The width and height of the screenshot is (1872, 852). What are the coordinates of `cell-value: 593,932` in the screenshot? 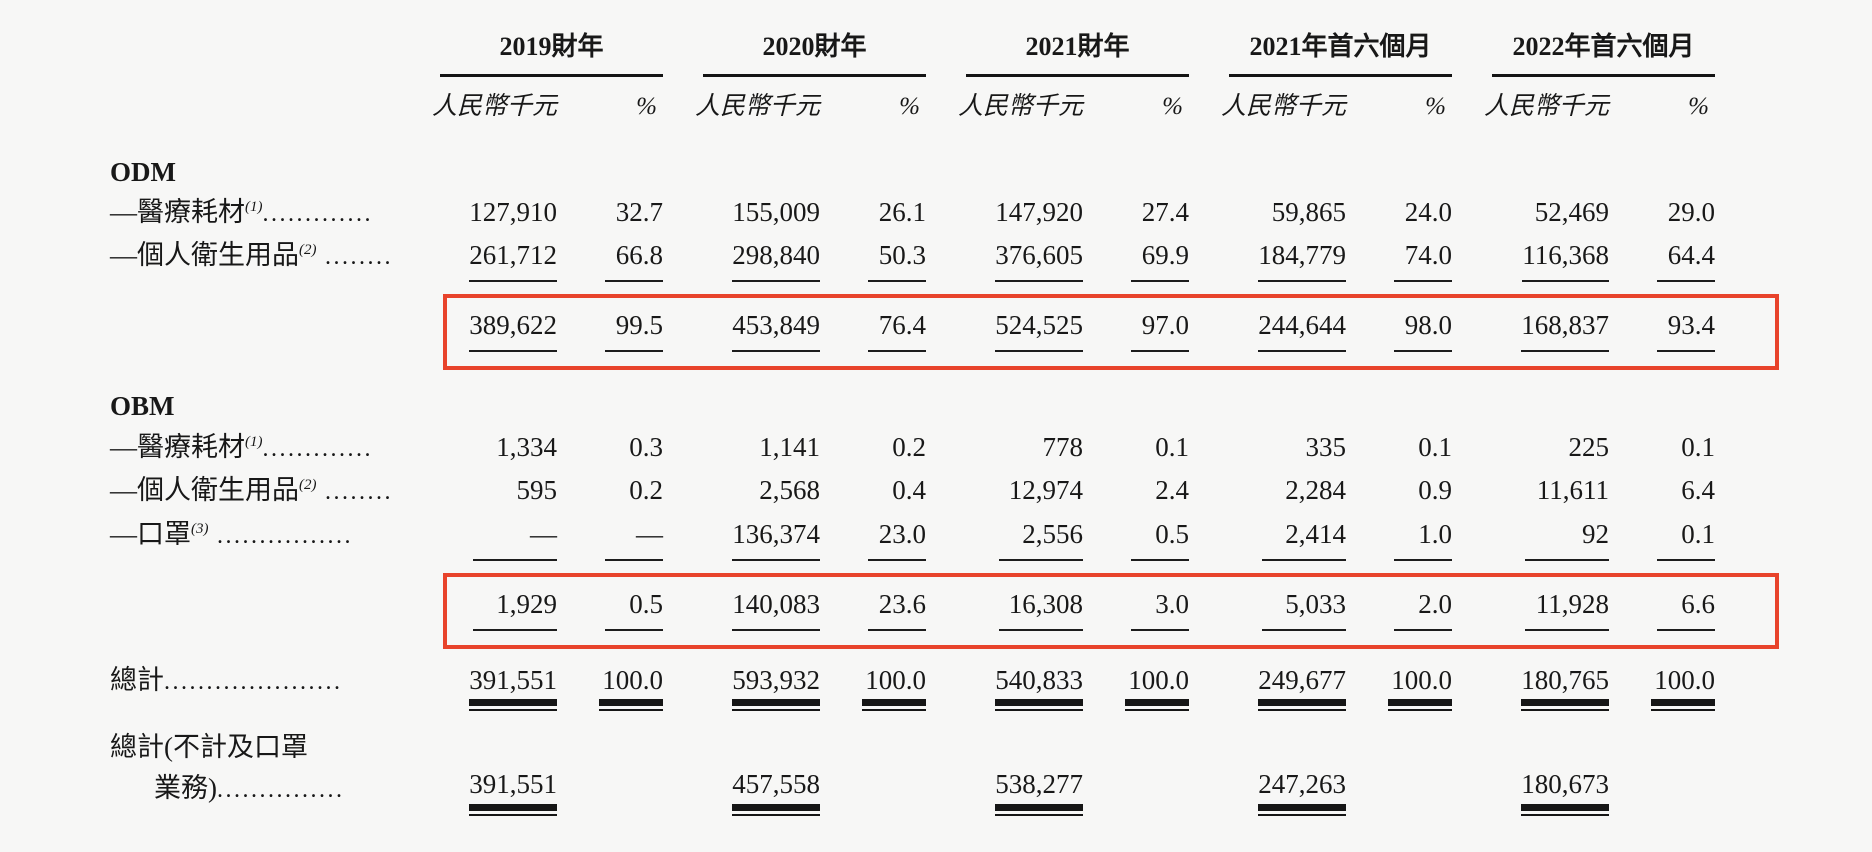 It's located at (776, 688).